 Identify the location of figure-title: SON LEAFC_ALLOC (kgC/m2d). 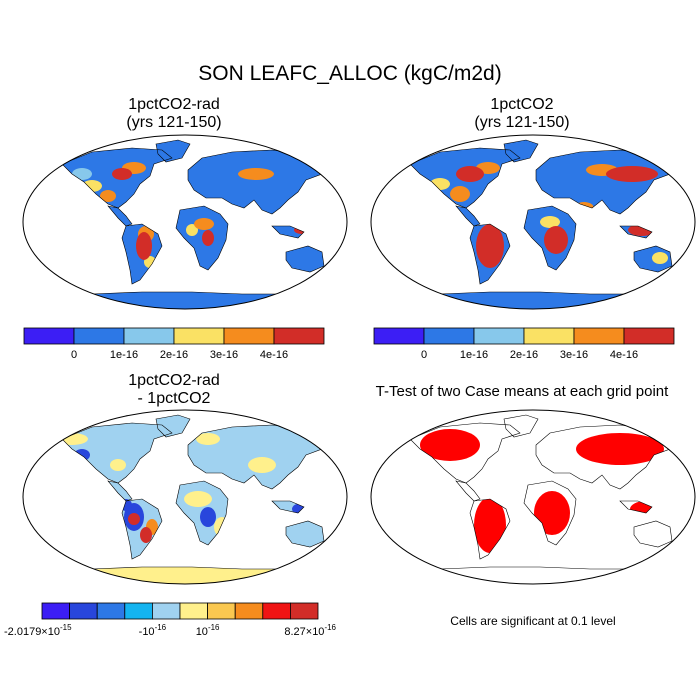
(350, 73).